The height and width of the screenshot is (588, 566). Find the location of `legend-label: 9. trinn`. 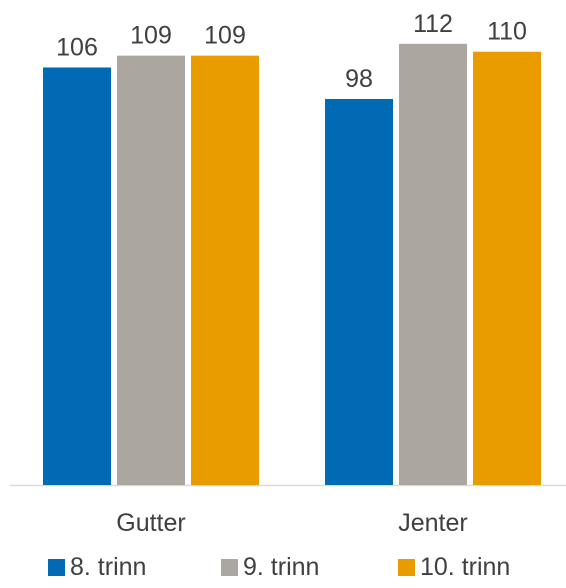

legend-label: 9. trinn is located at coordinates (281, 567).